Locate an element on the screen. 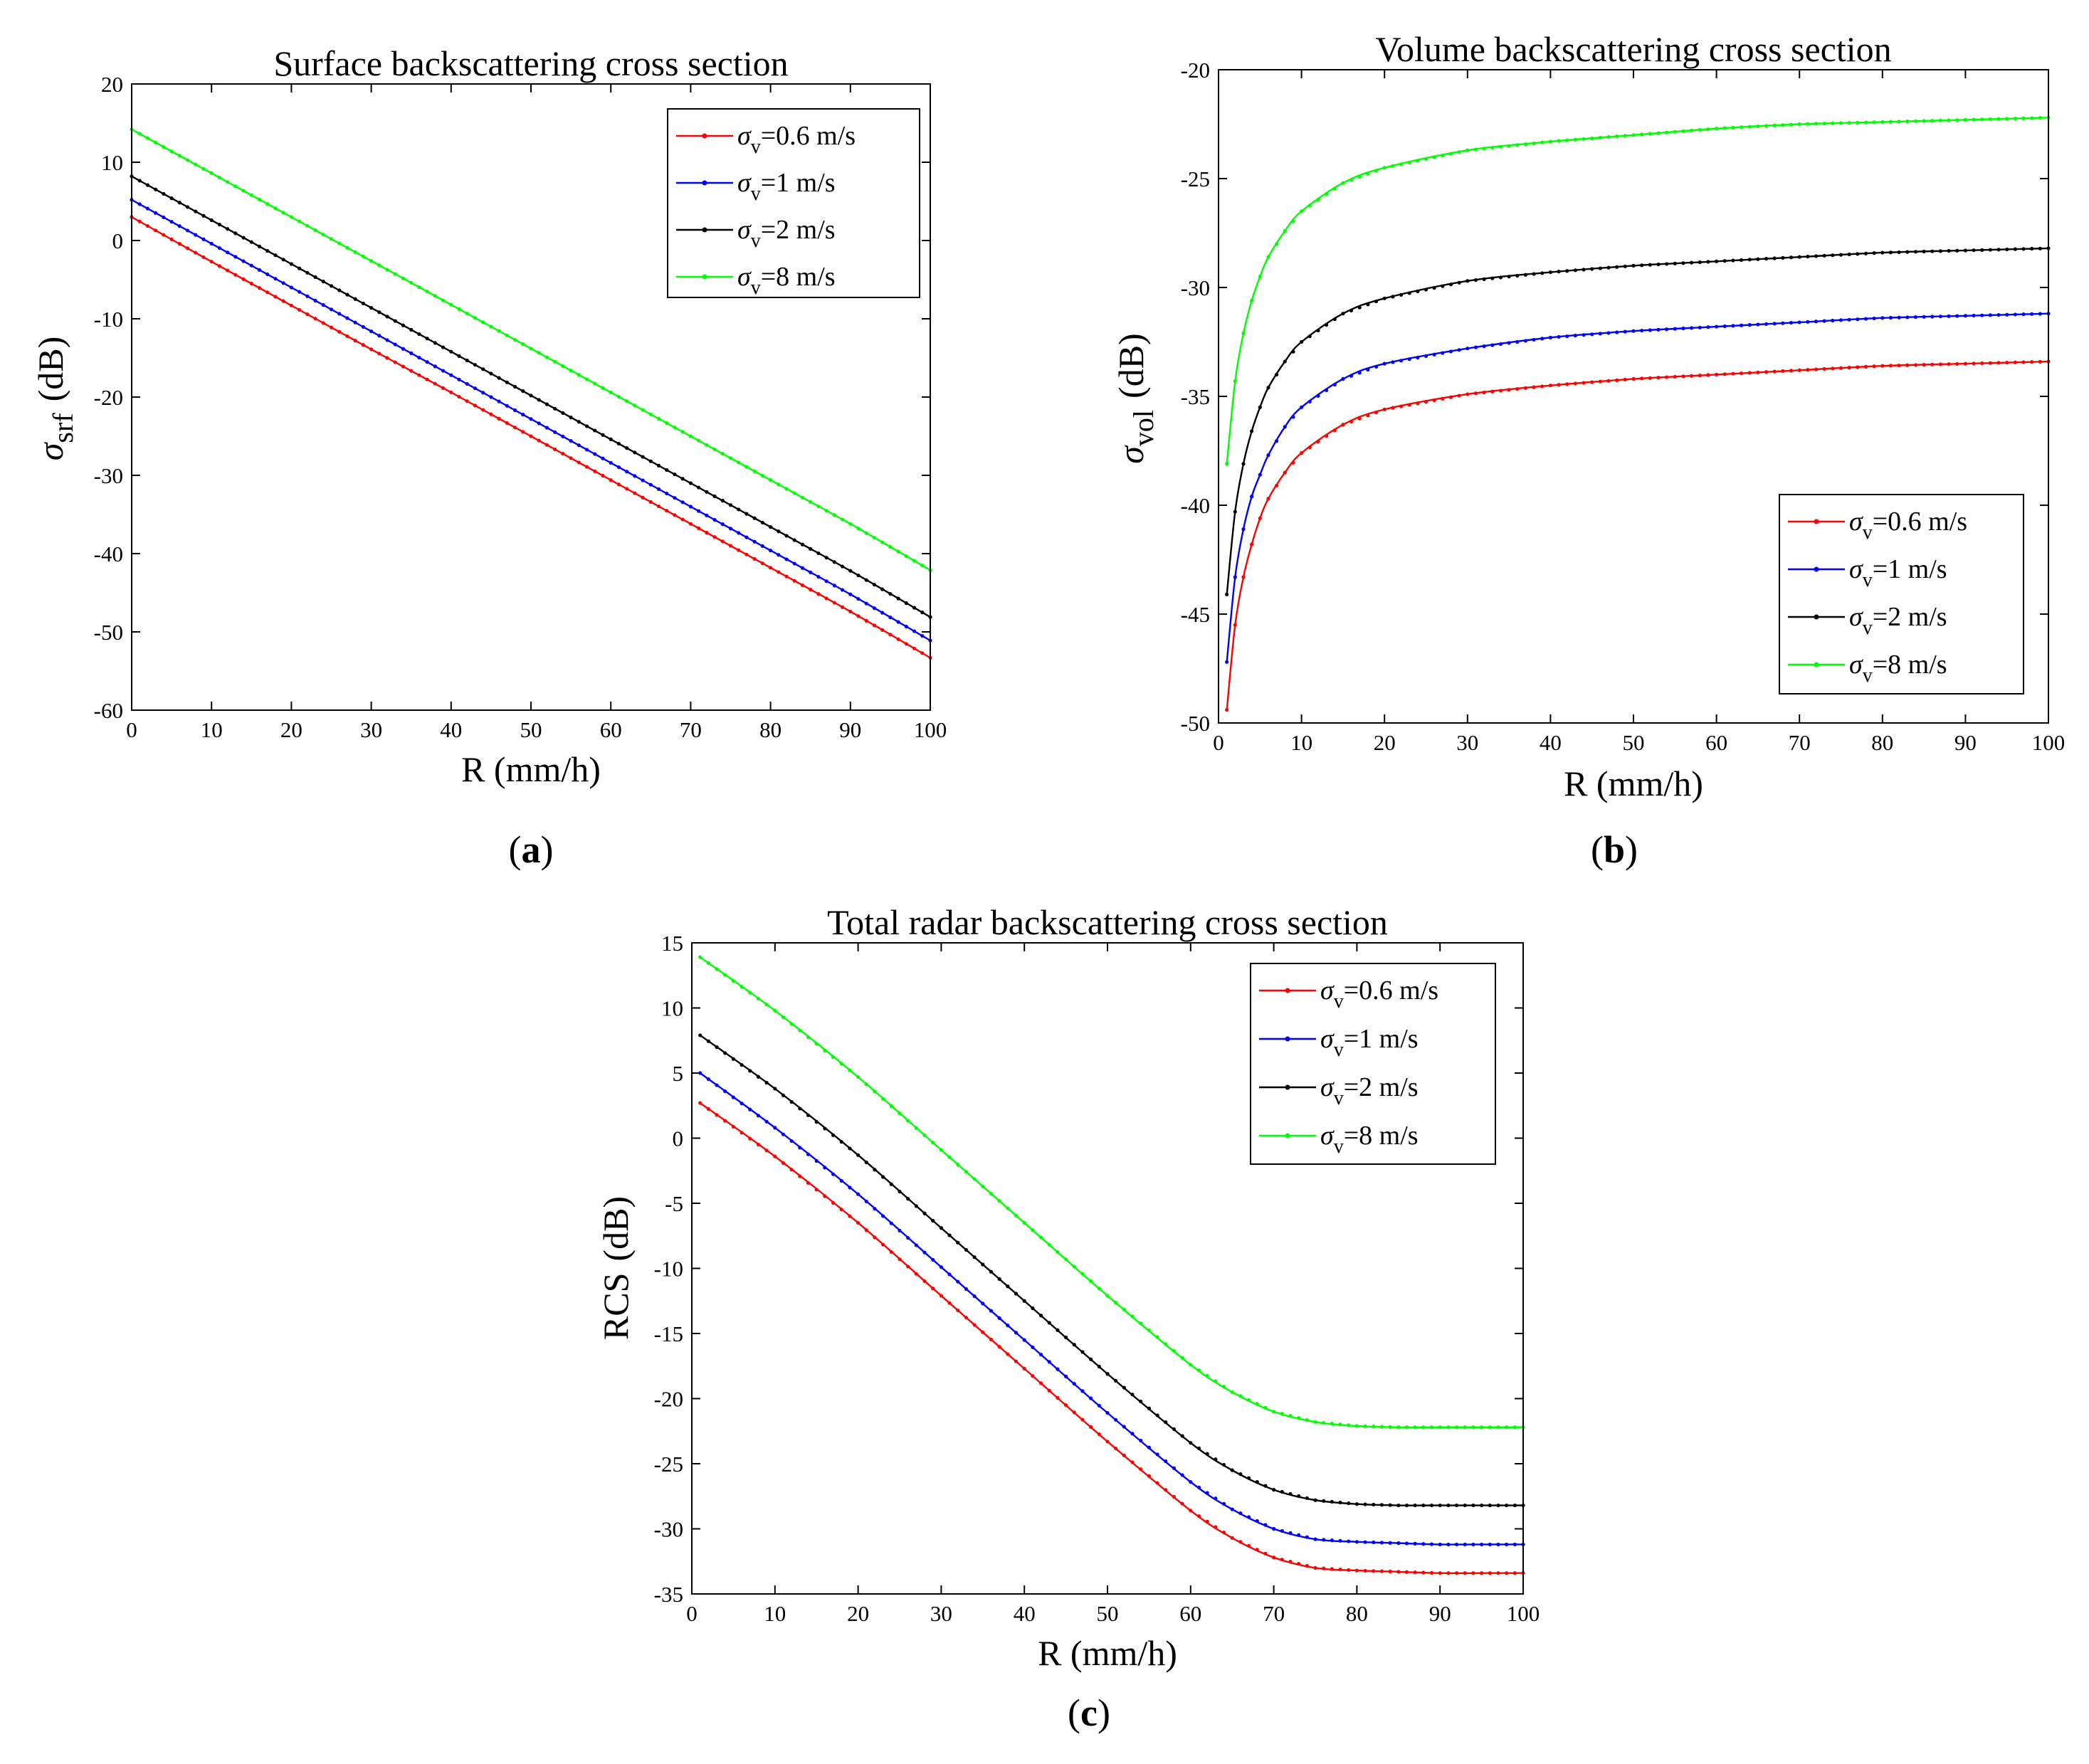 Image resolution: width=2089 pixels, height=1764 pixels. x-tick-label: 40 is located at coordinates (1025, 1613).